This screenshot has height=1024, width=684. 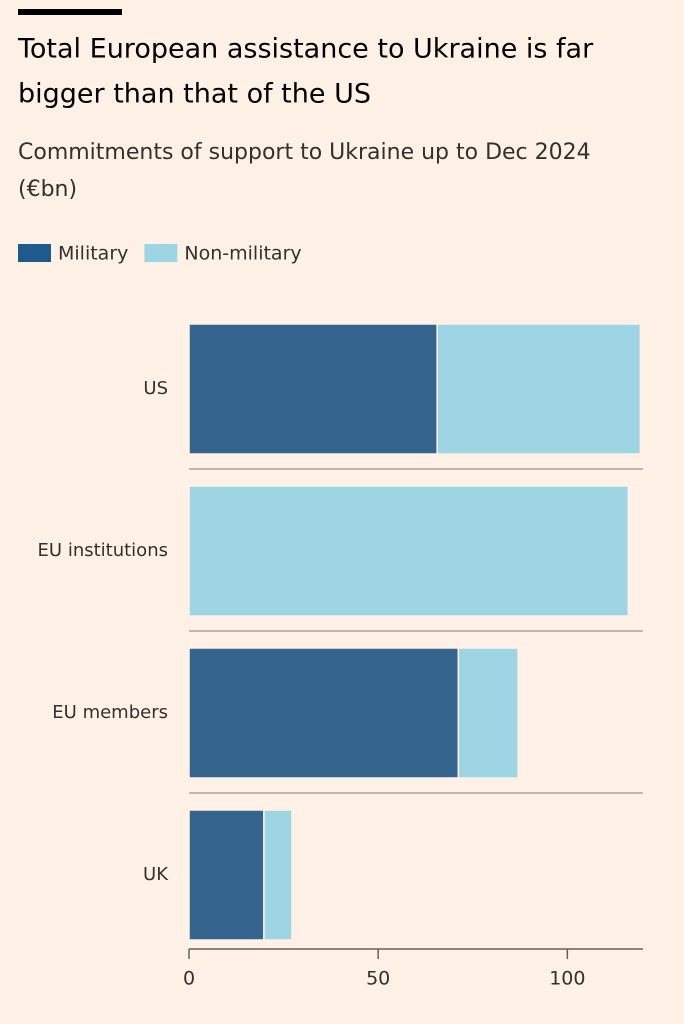 What do you see at coordinates (93, 254) in the screenshot?
I see `legend-label: Military` at bounding box center [93, 254].